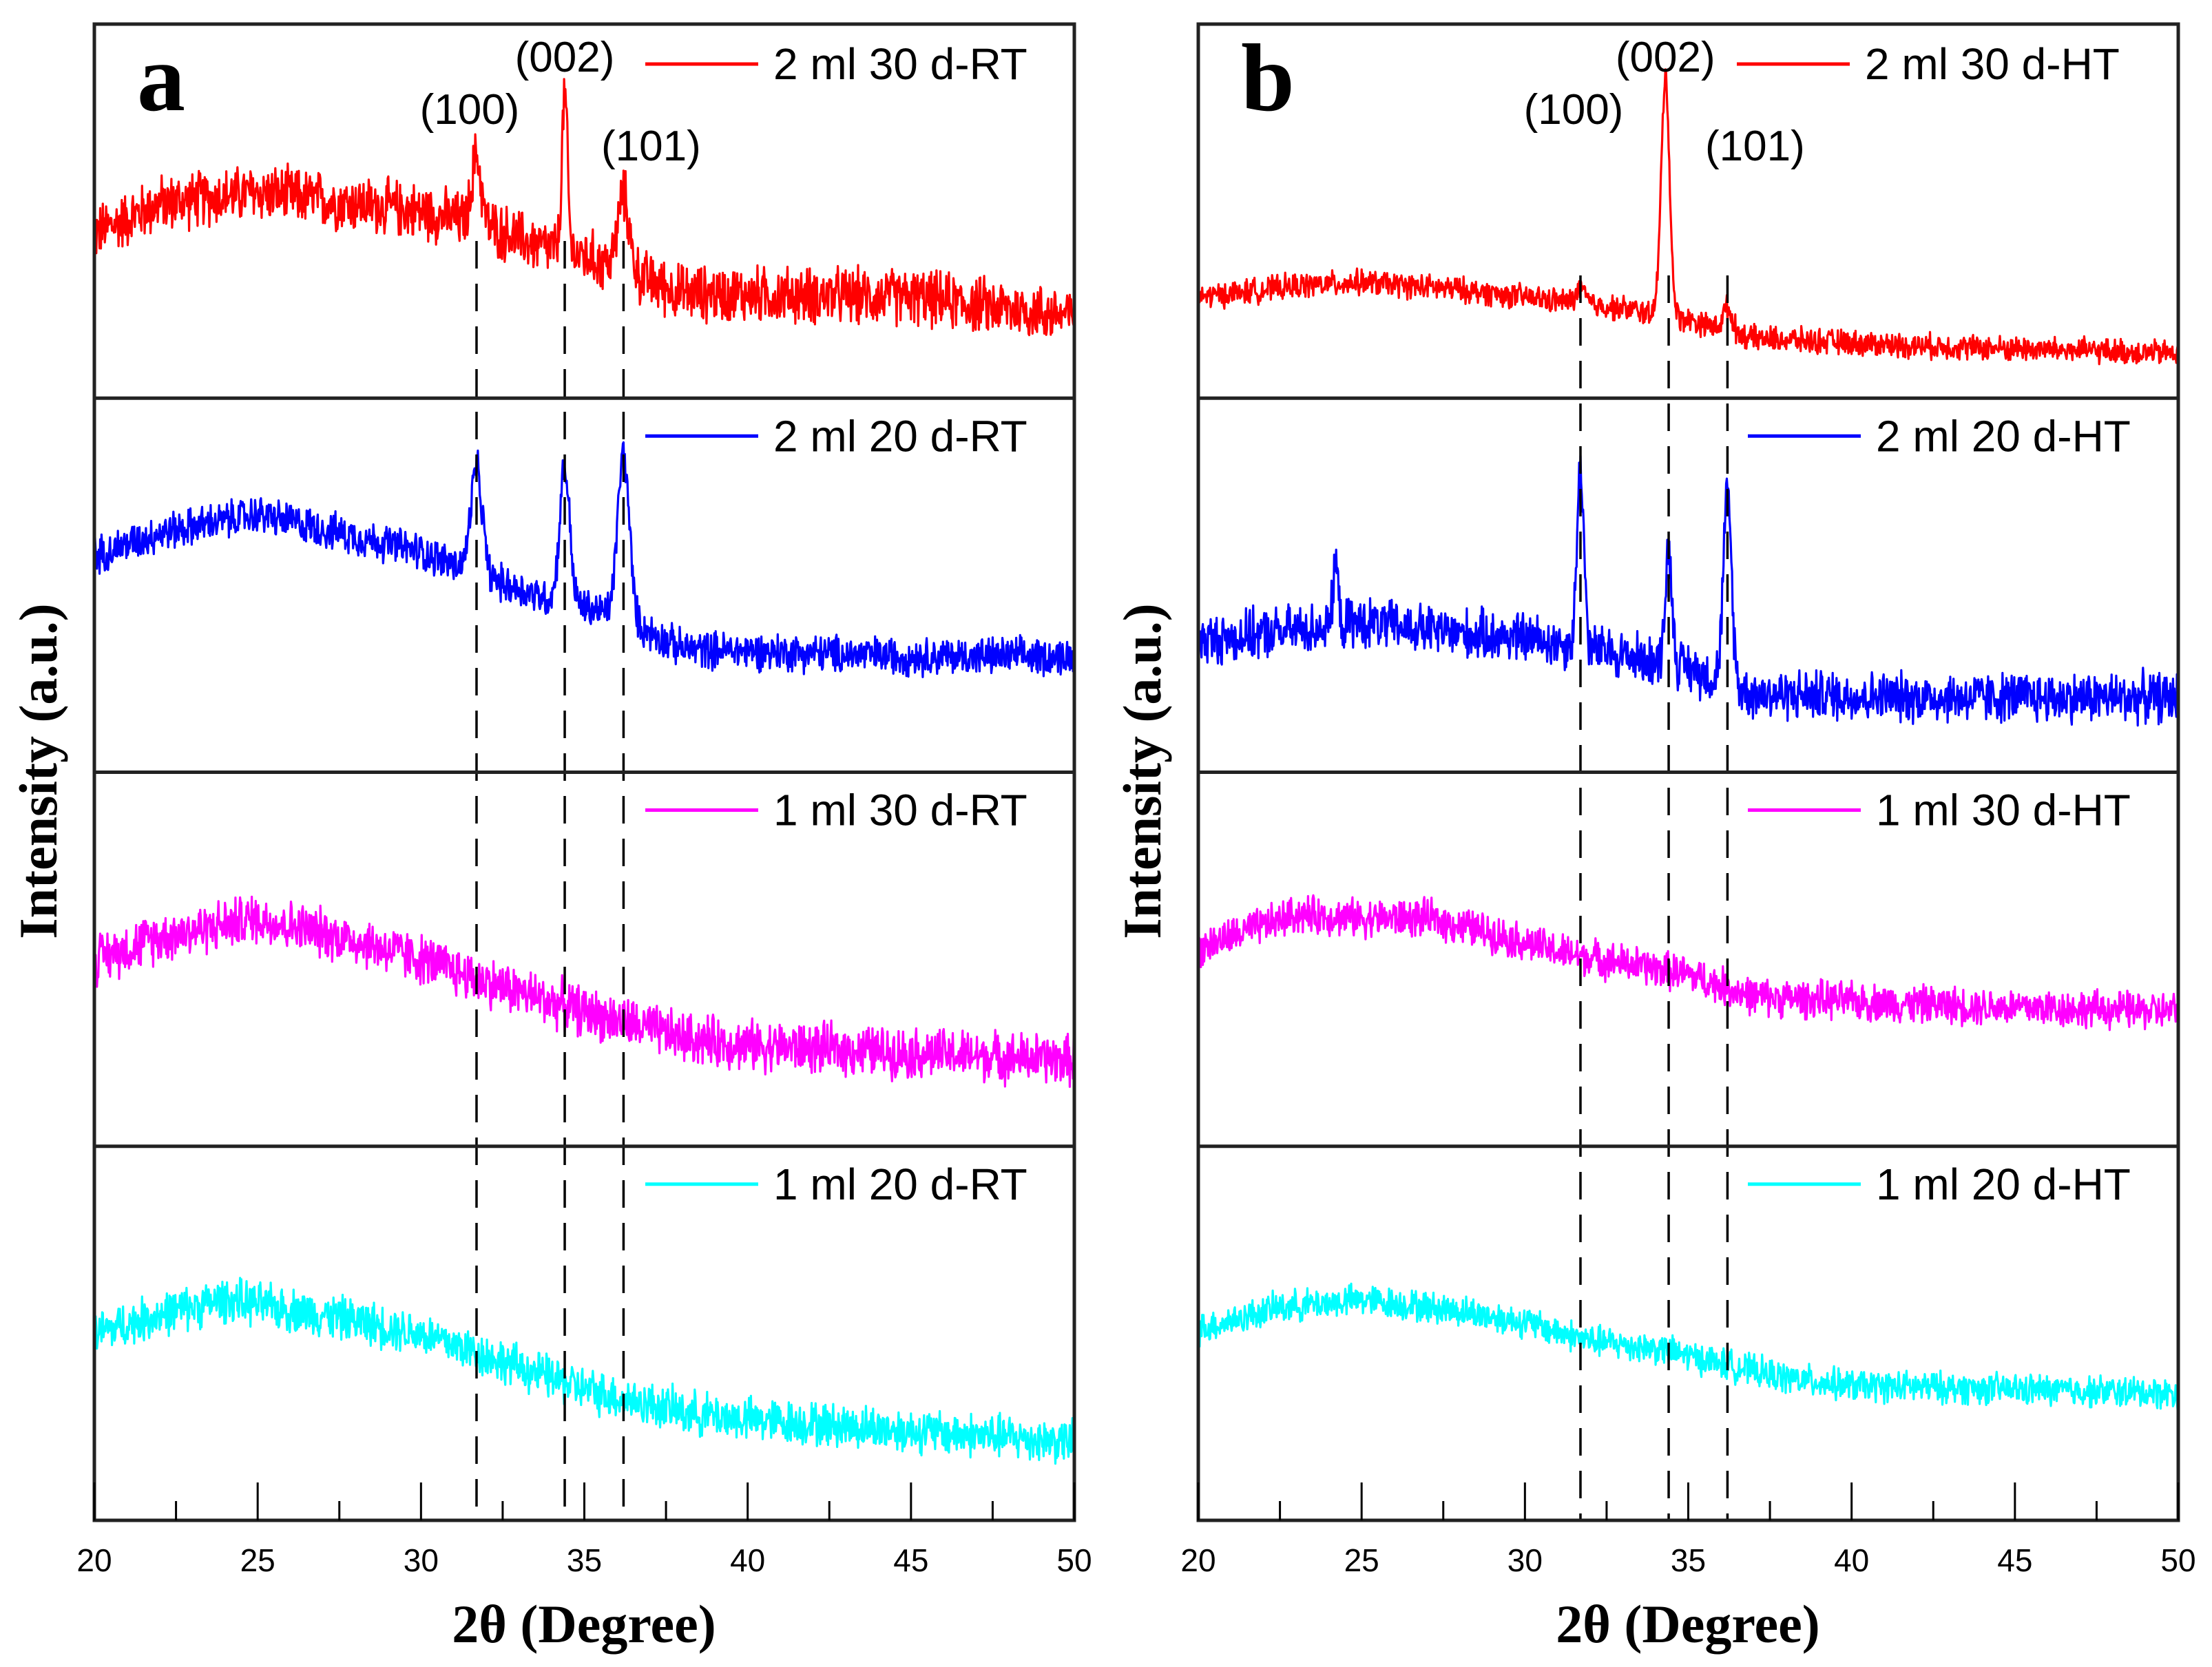 The height and width of the screenshot is (1667, 2212). Describe the element at coordinates (584, 559) in the screenshot. I see `series-line-2-ml-20-d-RT` at that location.